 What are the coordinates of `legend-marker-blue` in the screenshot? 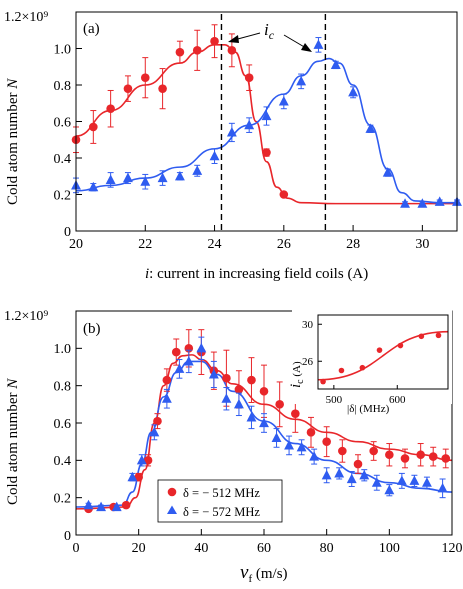 It's located at (172, 509).